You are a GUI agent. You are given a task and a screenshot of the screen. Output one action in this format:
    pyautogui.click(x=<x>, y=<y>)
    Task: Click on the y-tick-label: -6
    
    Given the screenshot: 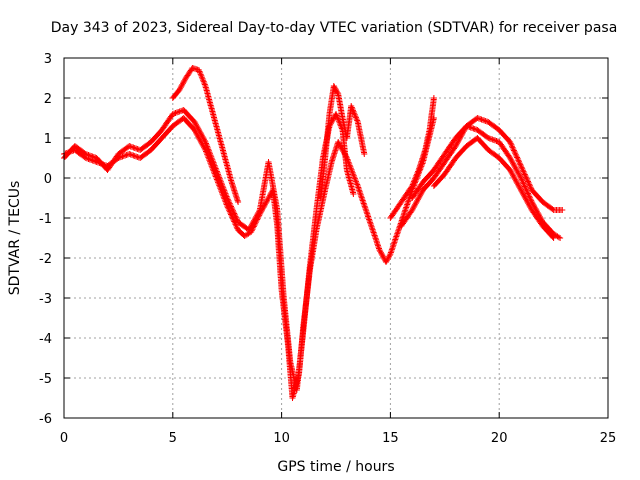 What is the action you would take?
    pyautogui.click(x=45, y=419)
    